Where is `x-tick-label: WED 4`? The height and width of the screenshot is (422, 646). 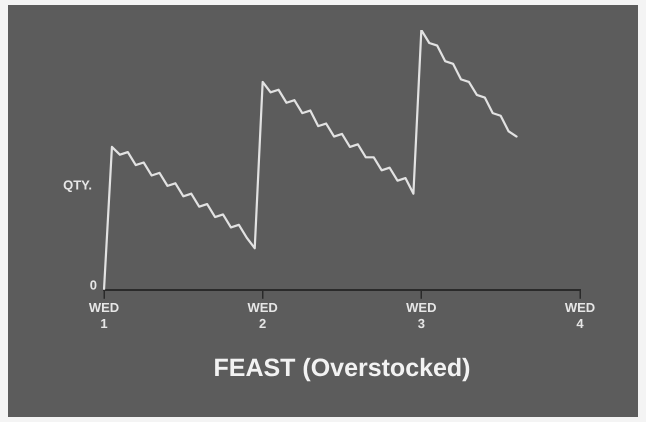 x-tick-label: WED 4 is located at coordinates (580, 315).